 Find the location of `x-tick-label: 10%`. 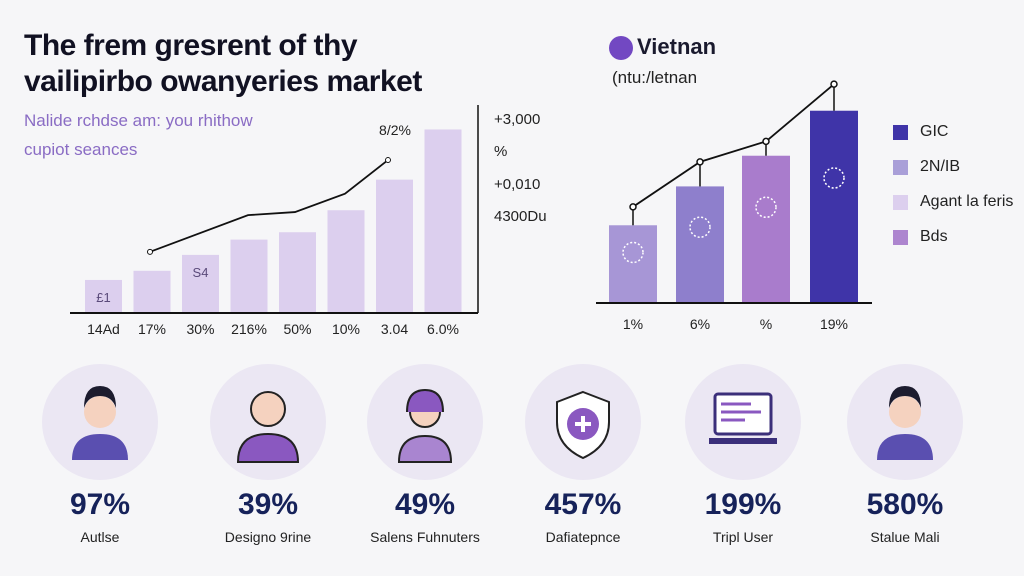

x-tick-label: 10% is located at coordinates (346, 329).